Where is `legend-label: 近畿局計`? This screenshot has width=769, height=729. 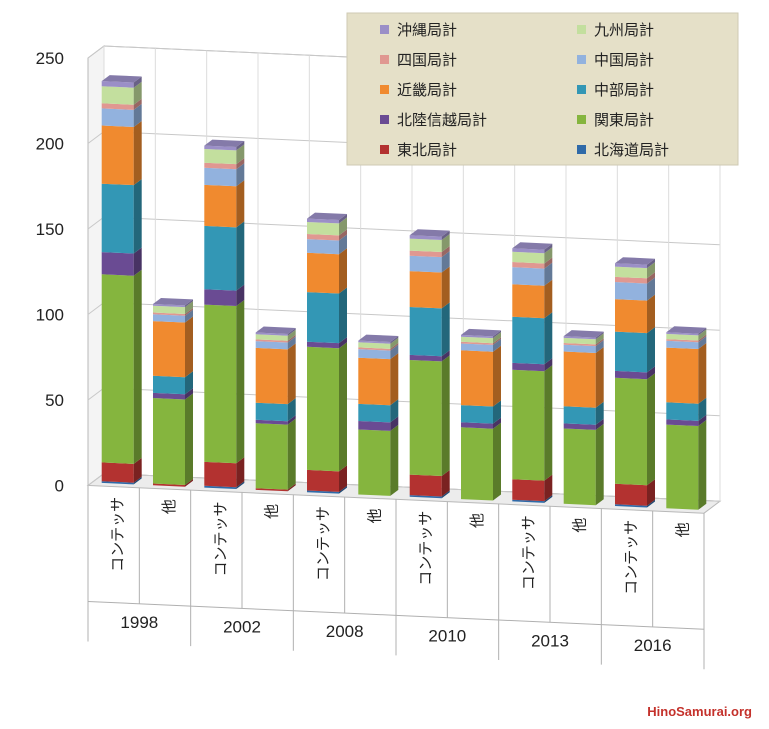
legend-label: 近畿局計 is located at coordinates (427, 90).